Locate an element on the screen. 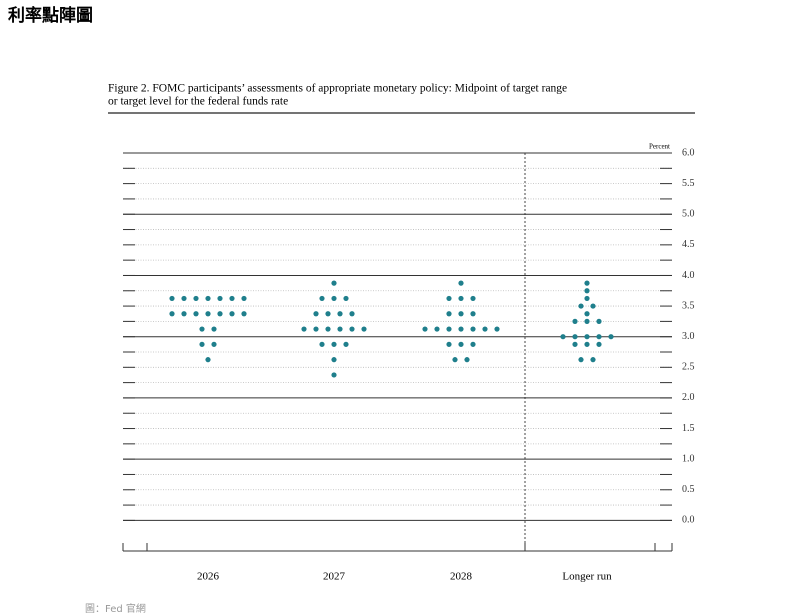 This screenshot has height=615, width=800. y-tick-label: 5.0 is located at coordinates (688, 214).